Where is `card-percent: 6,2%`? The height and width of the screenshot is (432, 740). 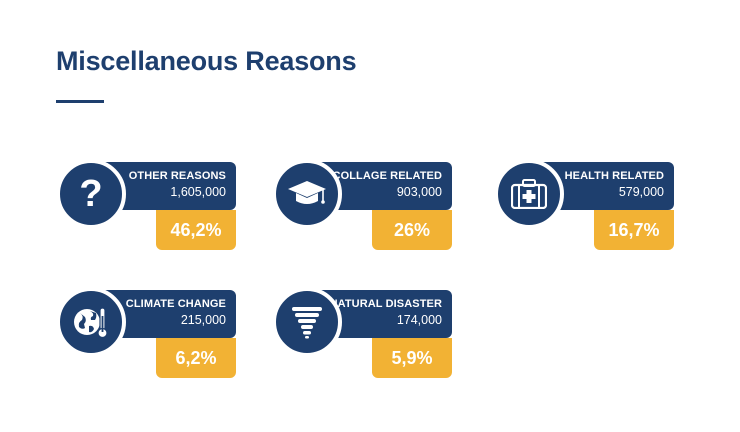 card-percent: 6,2% is located at coordinates (196, 358).